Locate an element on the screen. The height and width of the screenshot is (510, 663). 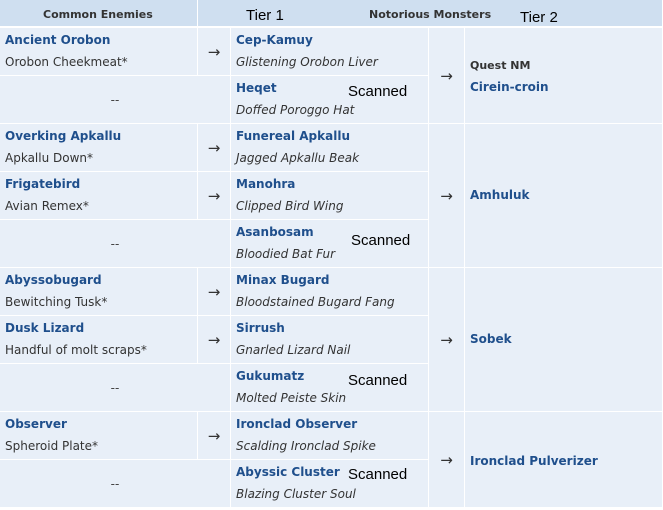
nm-name: Cep-Kamuy is located at coordinates (274, 40).